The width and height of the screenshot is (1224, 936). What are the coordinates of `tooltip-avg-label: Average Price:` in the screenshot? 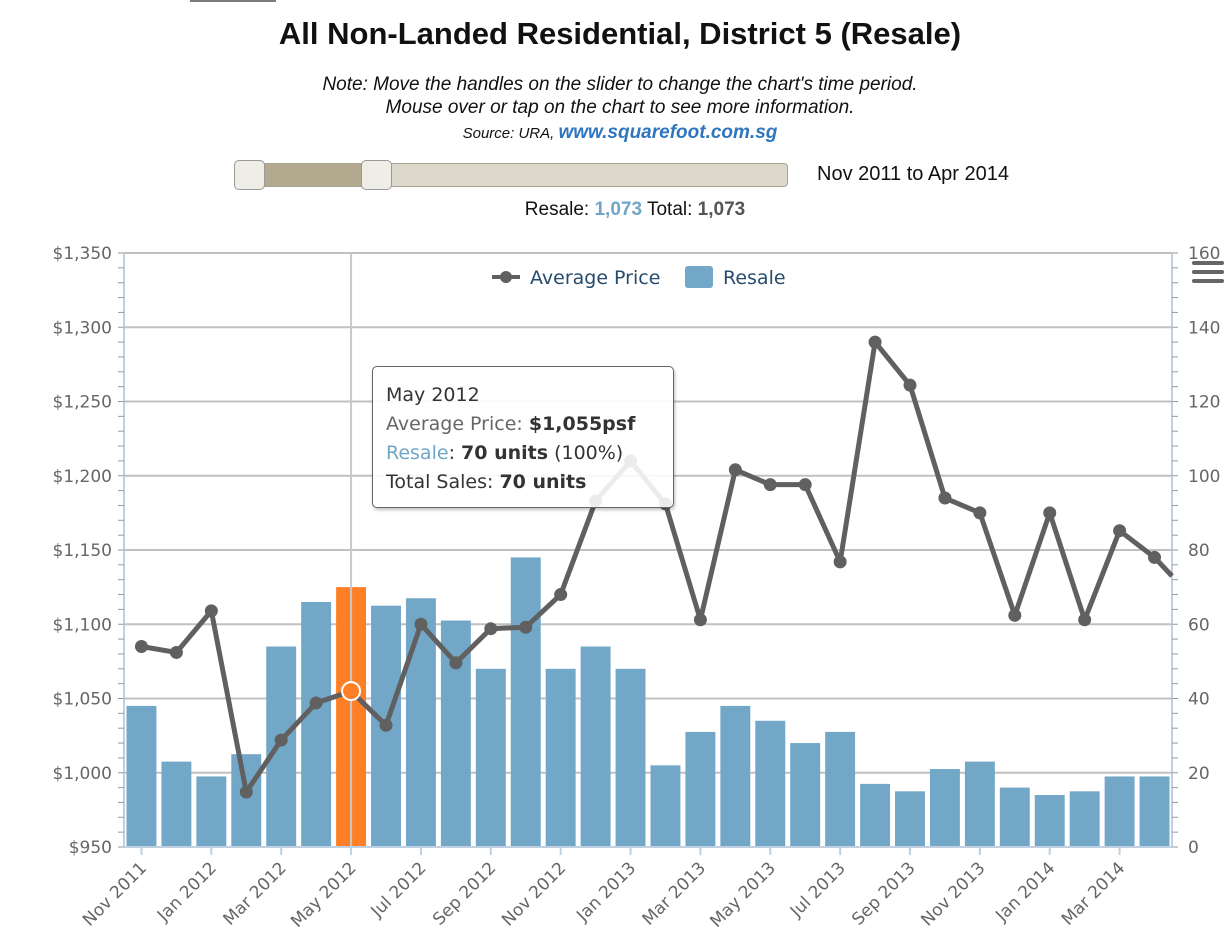 It's located at (457, 424).